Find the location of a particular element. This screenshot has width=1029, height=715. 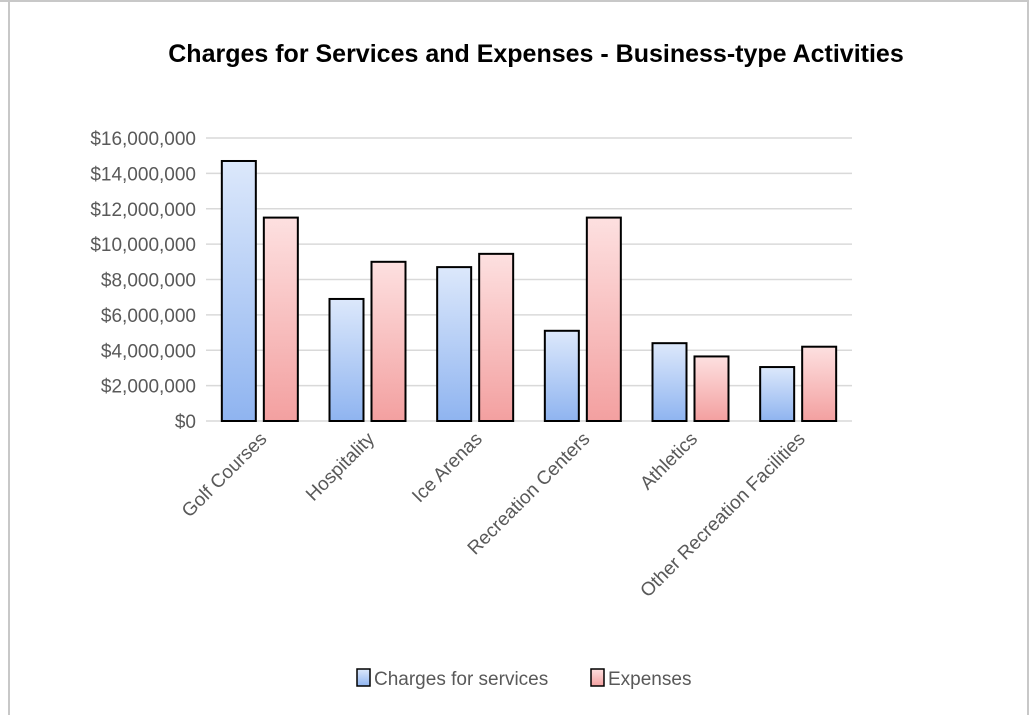

legend-label: Expenses is located at coordinates (649, 679).